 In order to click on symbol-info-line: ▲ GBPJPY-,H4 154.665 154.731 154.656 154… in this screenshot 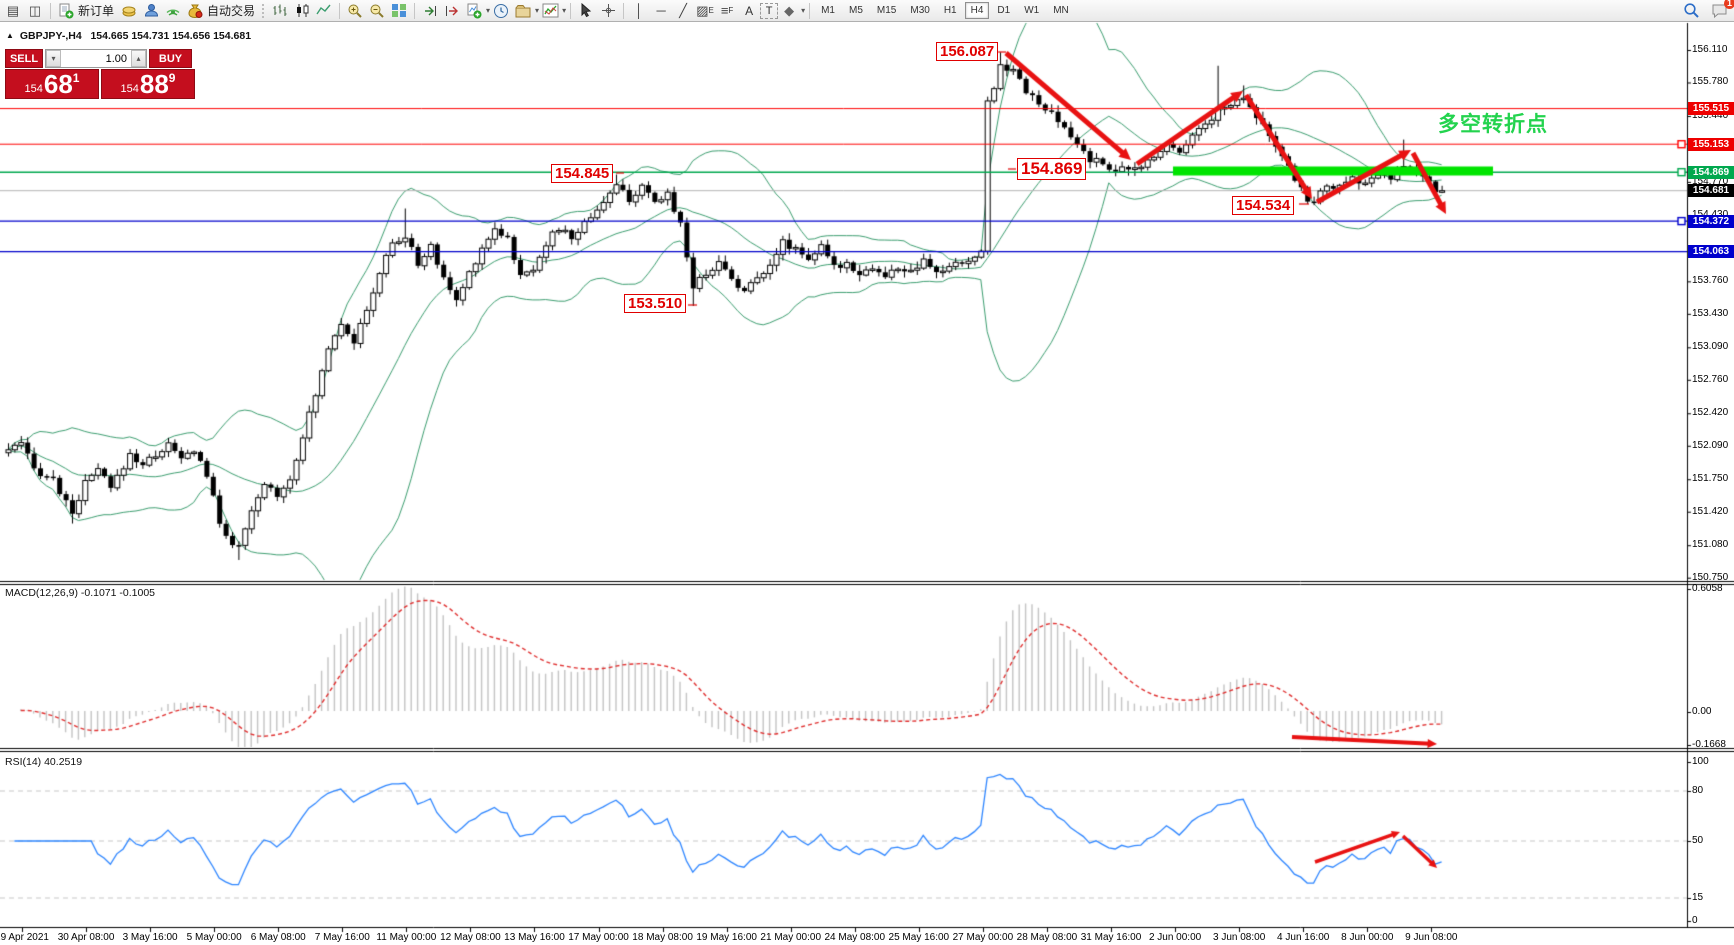, I will do `click(128, 36)`.